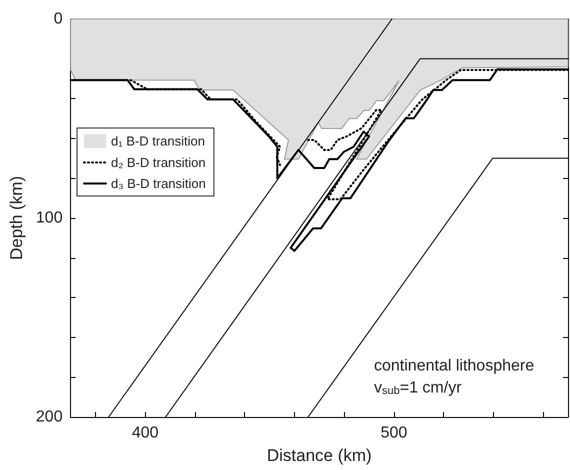 This screenshot has width=570, height=470. Describe the element at coordinates (319, 455) in the screenshot. I see `x-axis-title: Distance (km)` at that location.